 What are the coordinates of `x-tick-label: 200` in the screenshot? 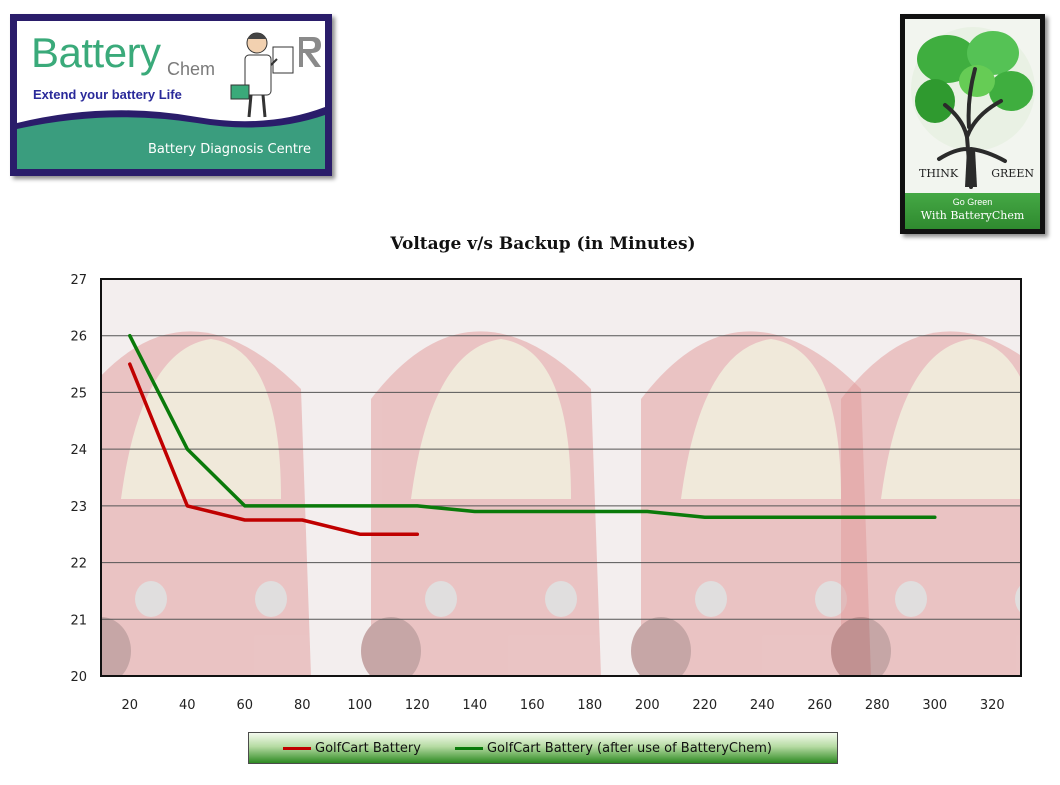 It's located at (647, 705).